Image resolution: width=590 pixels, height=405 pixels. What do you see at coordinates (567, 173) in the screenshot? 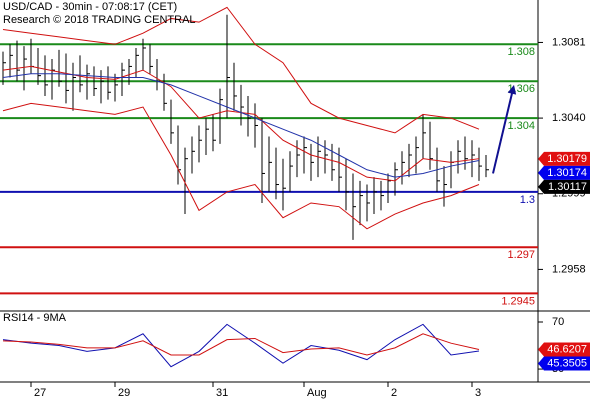
I see `value-tag-label: 1.30174` at bounding box center [567, 173].